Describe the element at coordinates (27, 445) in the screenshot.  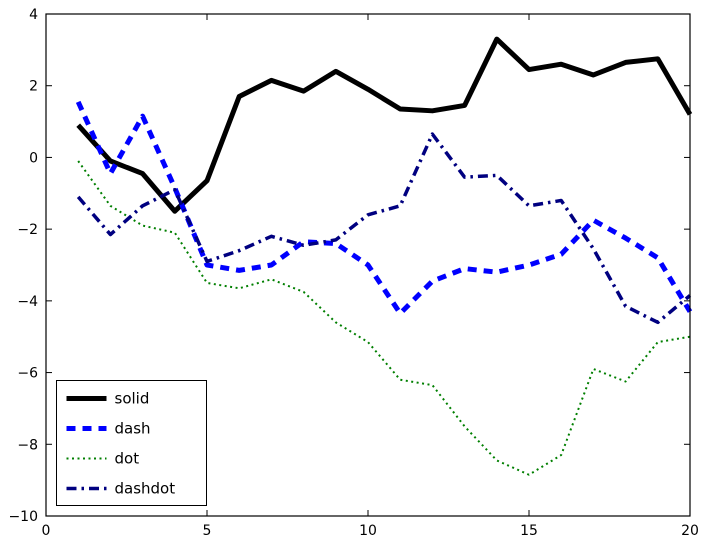
I see `y-tick-label: −8` at that location.